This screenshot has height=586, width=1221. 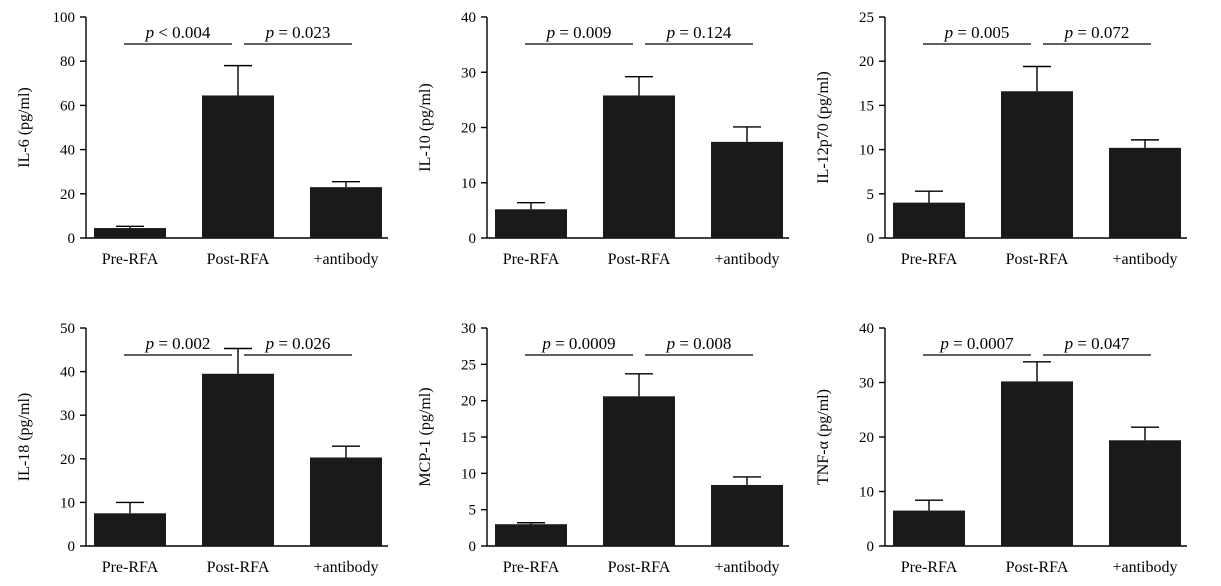 What do you see at coordinates (703, 32) in the screenshot?
I see `p-value-text: = 0.124` at bounding box center [703, 32].